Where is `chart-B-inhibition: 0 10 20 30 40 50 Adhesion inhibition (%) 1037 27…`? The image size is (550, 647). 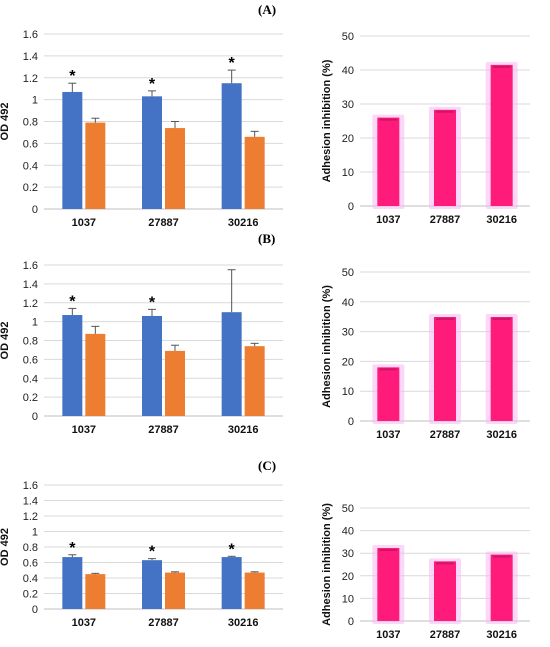 chart-B-inhibition: 0 10 20 30 40 50 Adhesion inhibition (%) 1037 27… is located at coordinates (425, 354).